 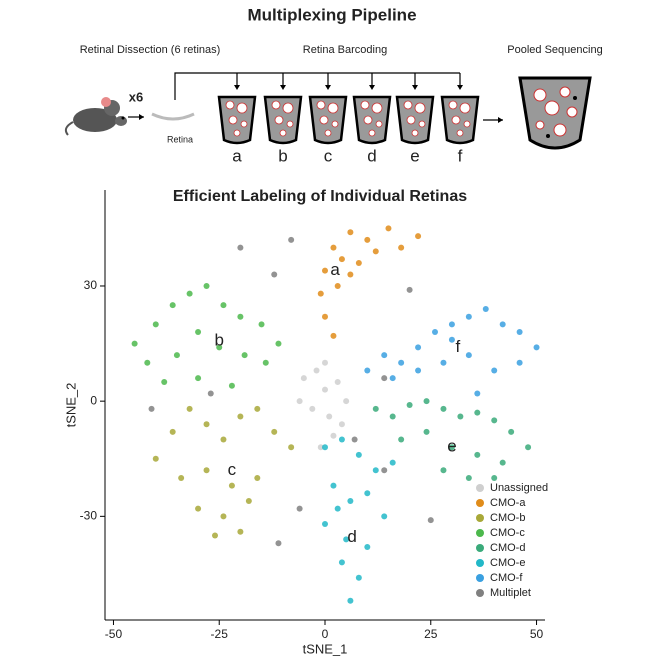 I want to click on step-label: Pooled Sequencing, so click(x=554, y=50).